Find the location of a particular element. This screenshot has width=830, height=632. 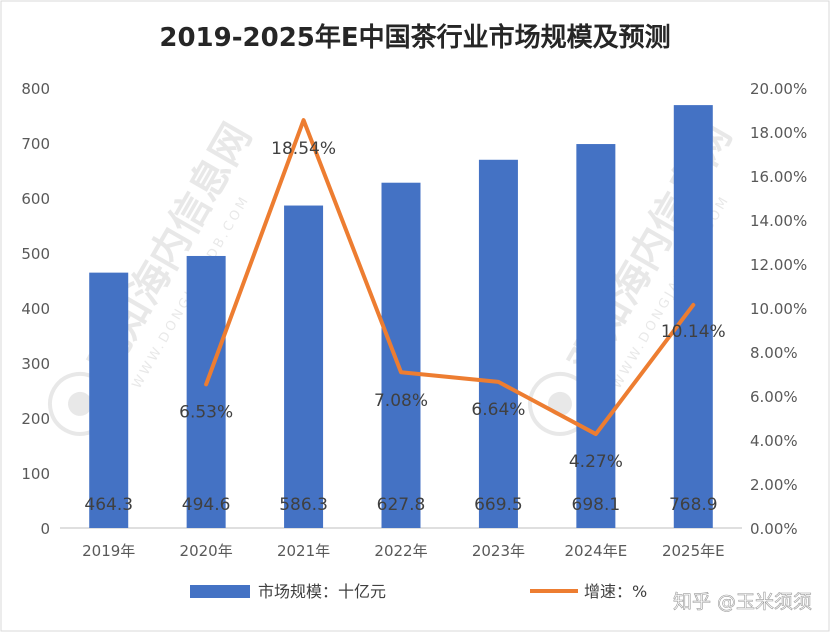

y-left-tick-label: 500 is located at coordinates (35, 254).